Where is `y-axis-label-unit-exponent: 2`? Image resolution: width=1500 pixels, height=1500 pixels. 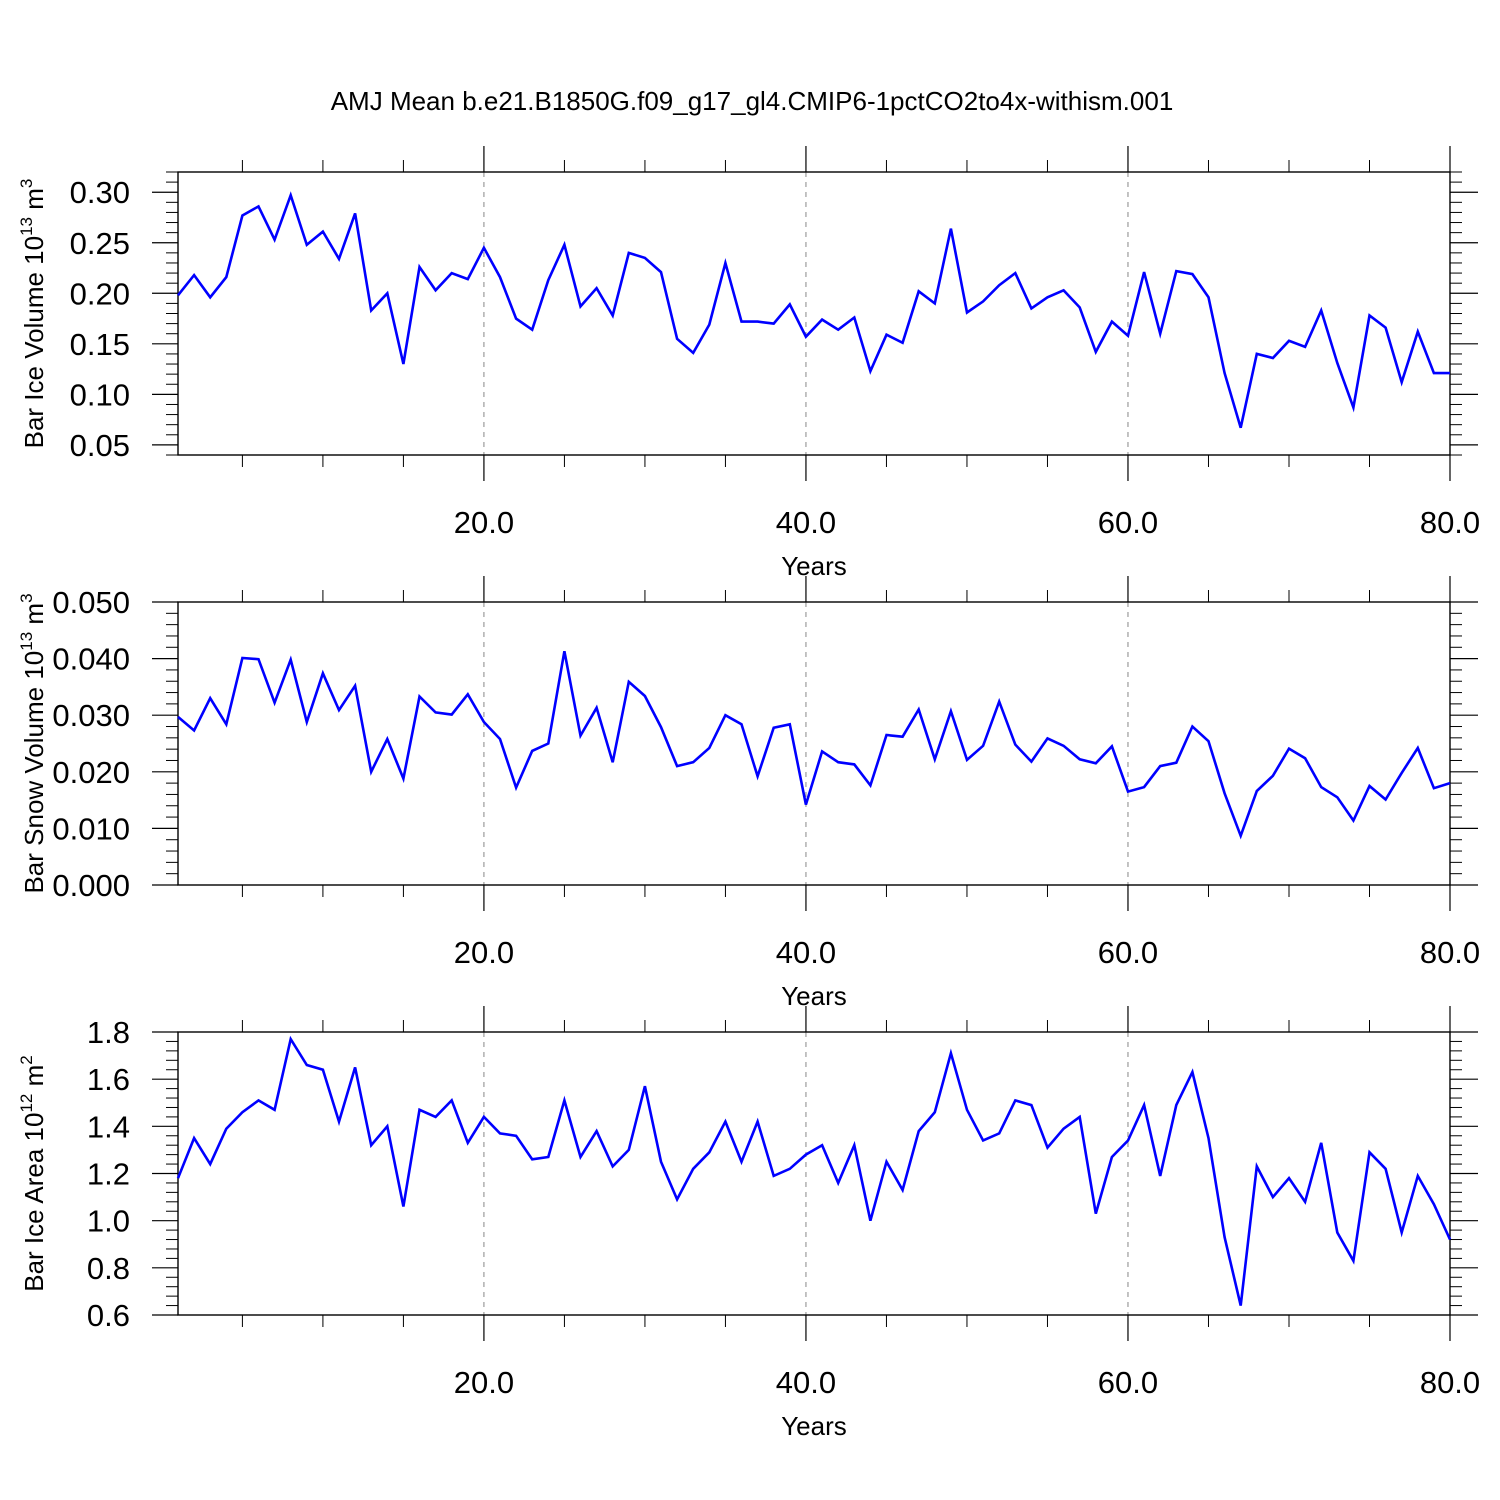
y-axis-label-unit-exponent: 2 is located at coordinates (26, 1059).